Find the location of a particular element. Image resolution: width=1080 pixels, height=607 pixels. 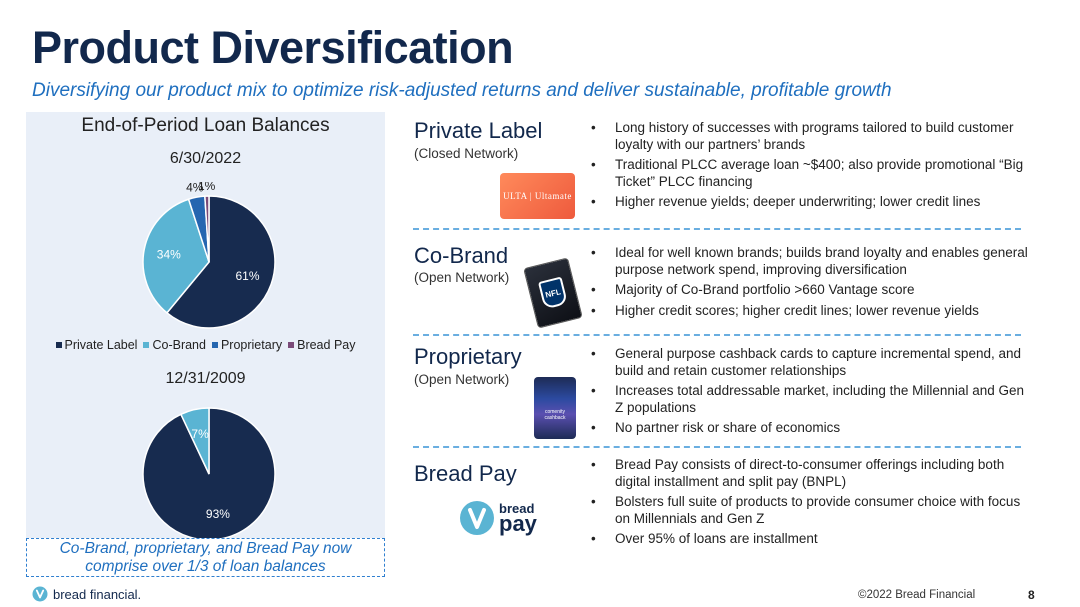

bread-pay-logo-word-bottom: pay is located at coordinates (518, 523).